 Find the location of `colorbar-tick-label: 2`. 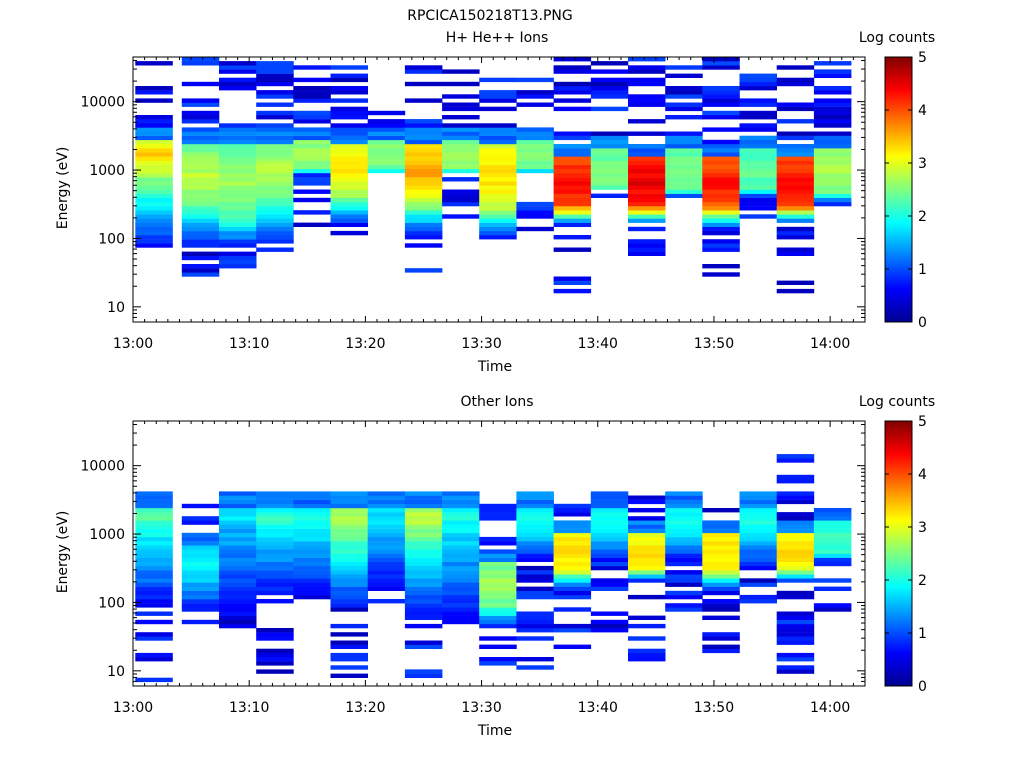

colorbar-tick-label: 2 is located at coordinates (922, 217).